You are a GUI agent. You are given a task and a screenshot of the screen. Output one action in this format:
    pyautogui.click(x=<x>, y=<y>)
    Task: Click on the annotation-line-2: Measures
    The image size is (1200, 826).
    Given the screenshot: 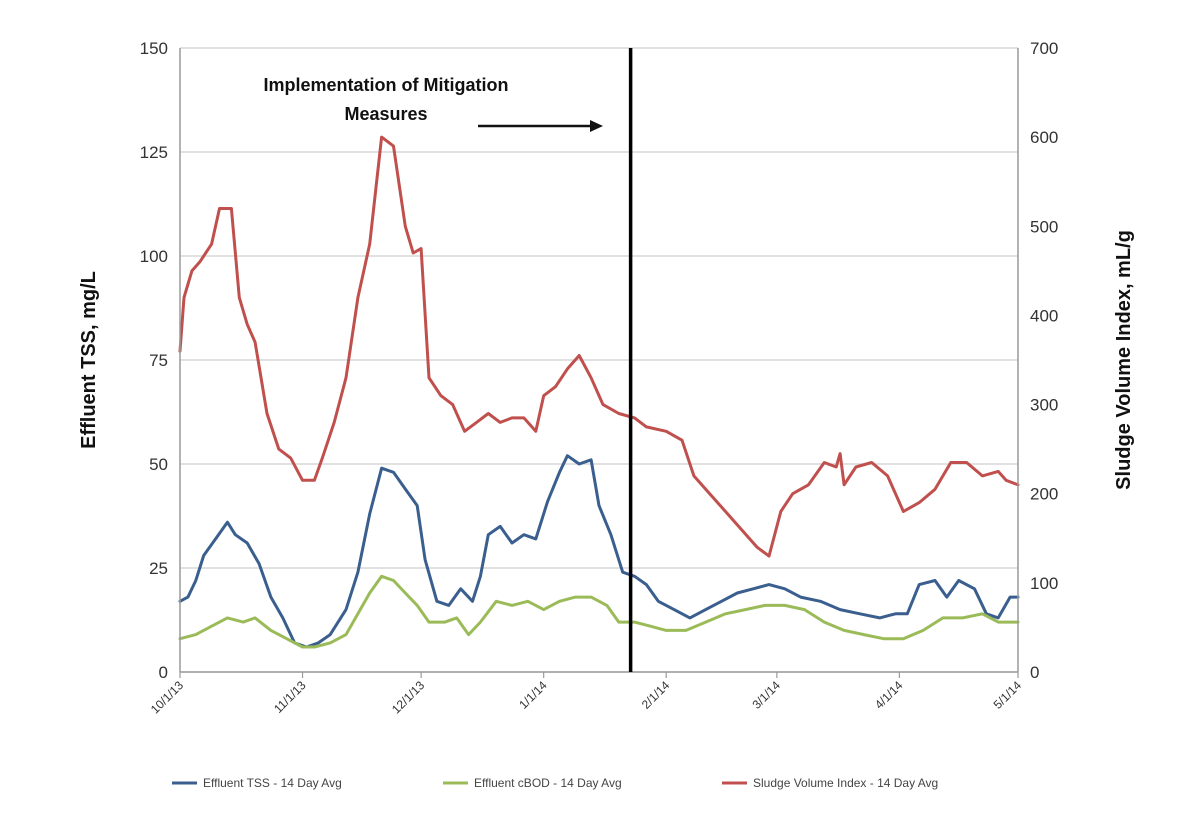 What is the action you would take?
    pyautogui.click(x=385, y=114)
    